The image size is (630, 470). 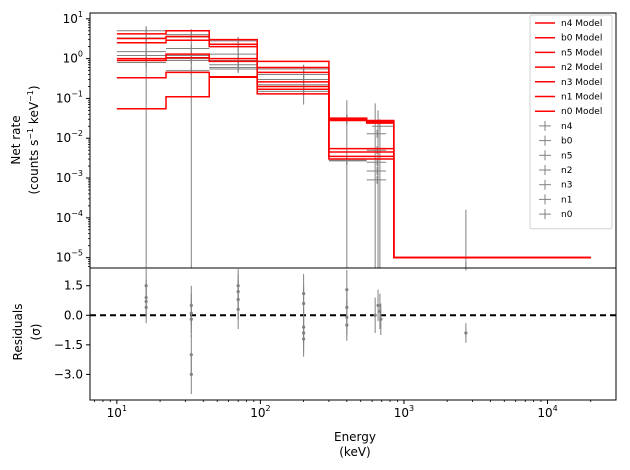 I want to click on legend-label: b0 Model, so click(x=581, y=39).